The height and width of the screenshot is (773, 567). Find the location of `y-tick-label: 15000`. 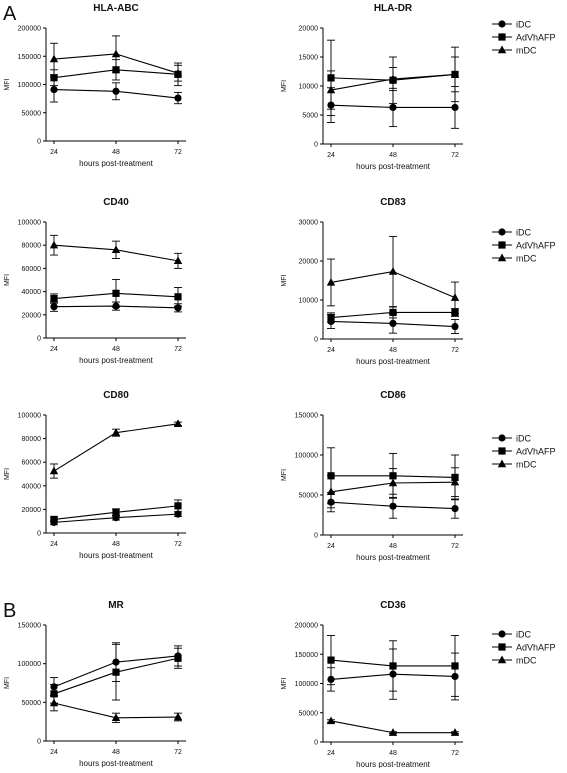

y-tick-label: 15000 is located at coordinates (309, 58).